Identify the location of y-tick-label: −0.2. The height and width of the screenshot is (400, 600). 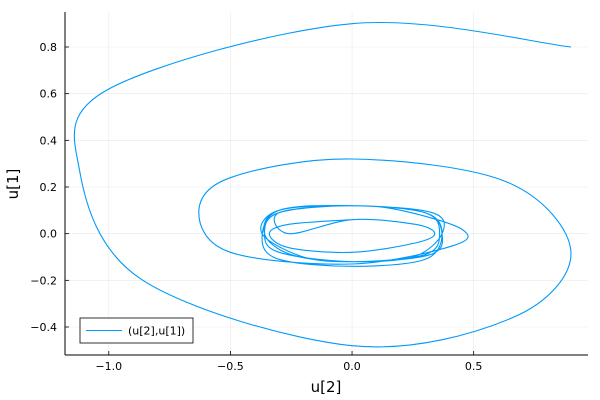
(43, 280).